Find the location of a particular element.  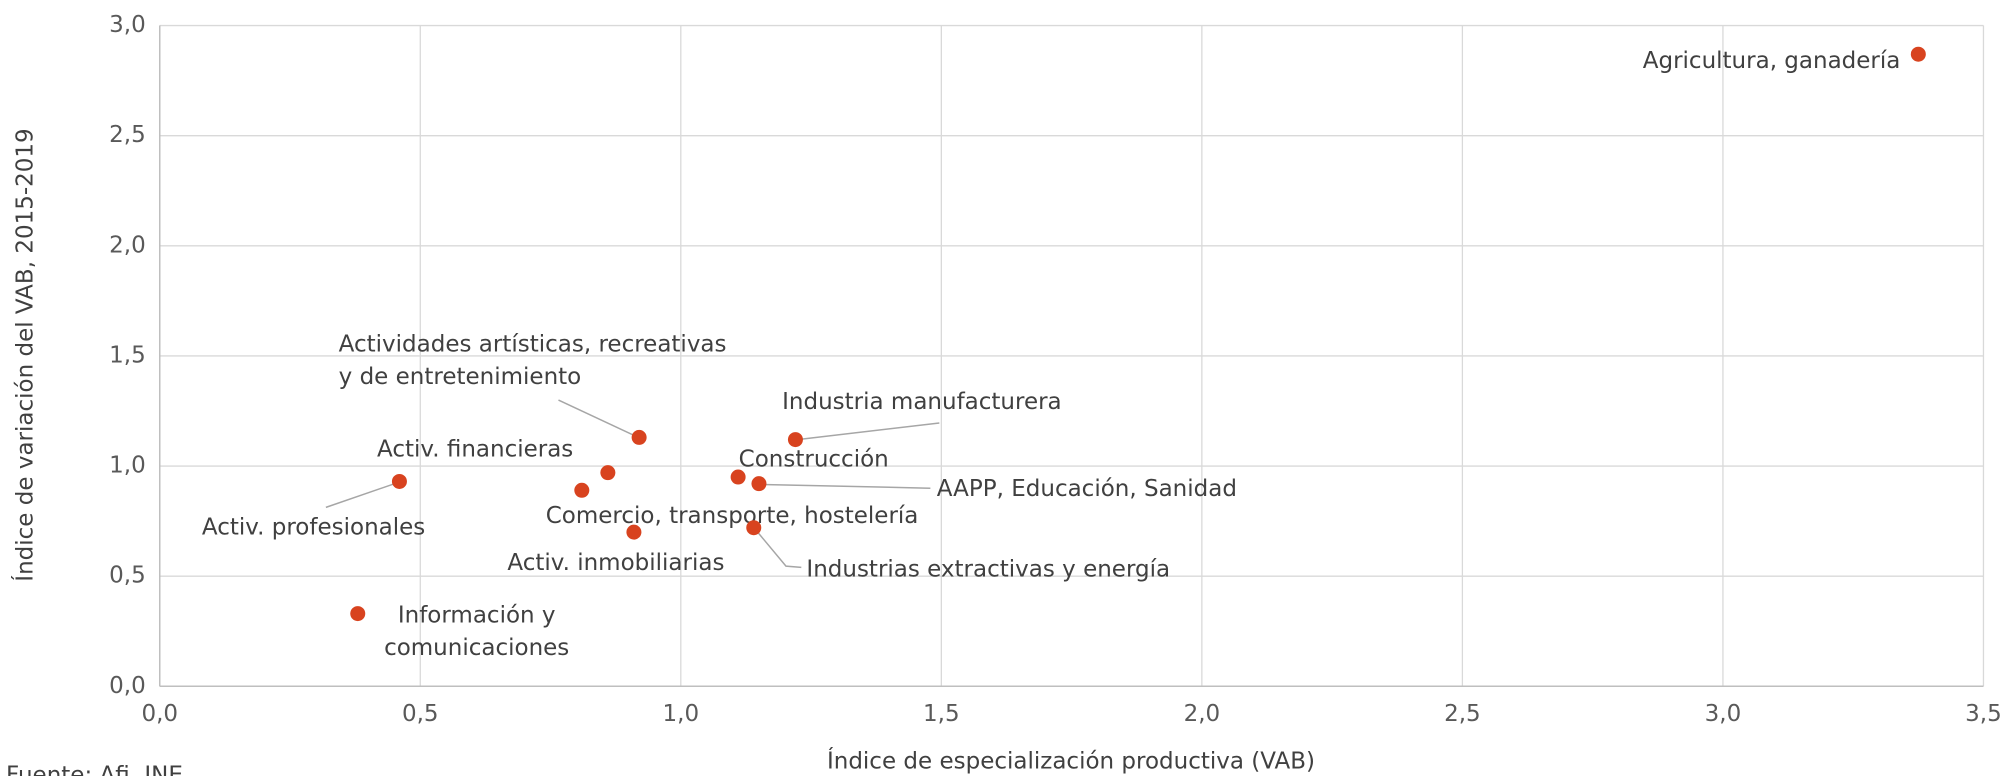

point-label: Construcción is located at coordinates (814, 460).